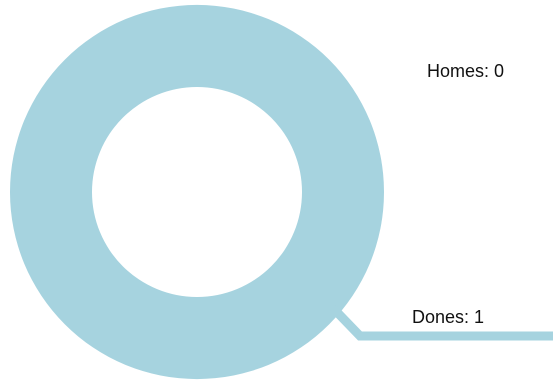 The width and height of the screenshot is (553, 383). Describe the element at coordinates (466, 71) in the screenshot. I see `slice-label-homes: Homes: 0` at that location.